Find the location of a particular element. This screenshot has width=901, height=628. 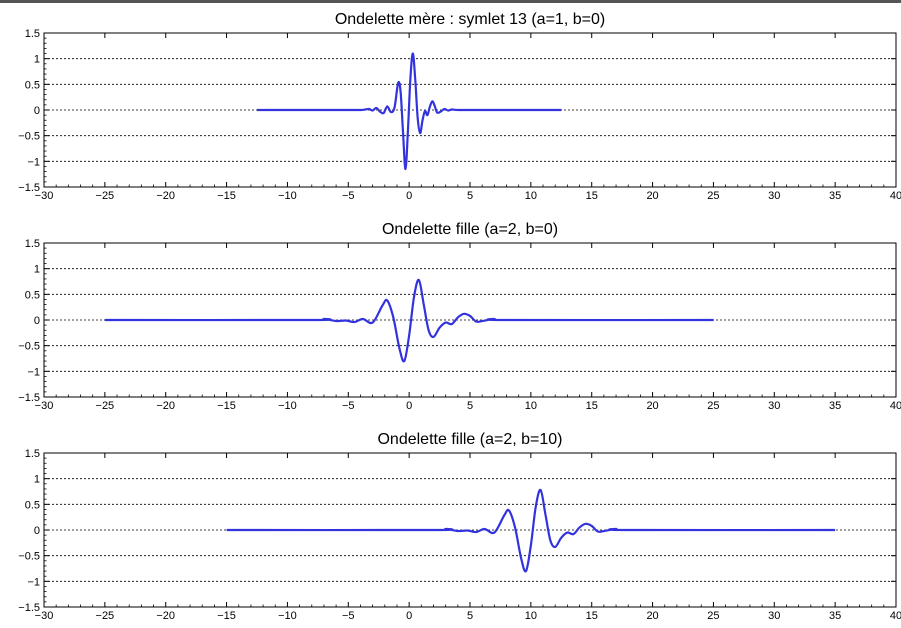

chart-title: Ondelette fille (a=2, b=10) is located at coordinates (469, 439).